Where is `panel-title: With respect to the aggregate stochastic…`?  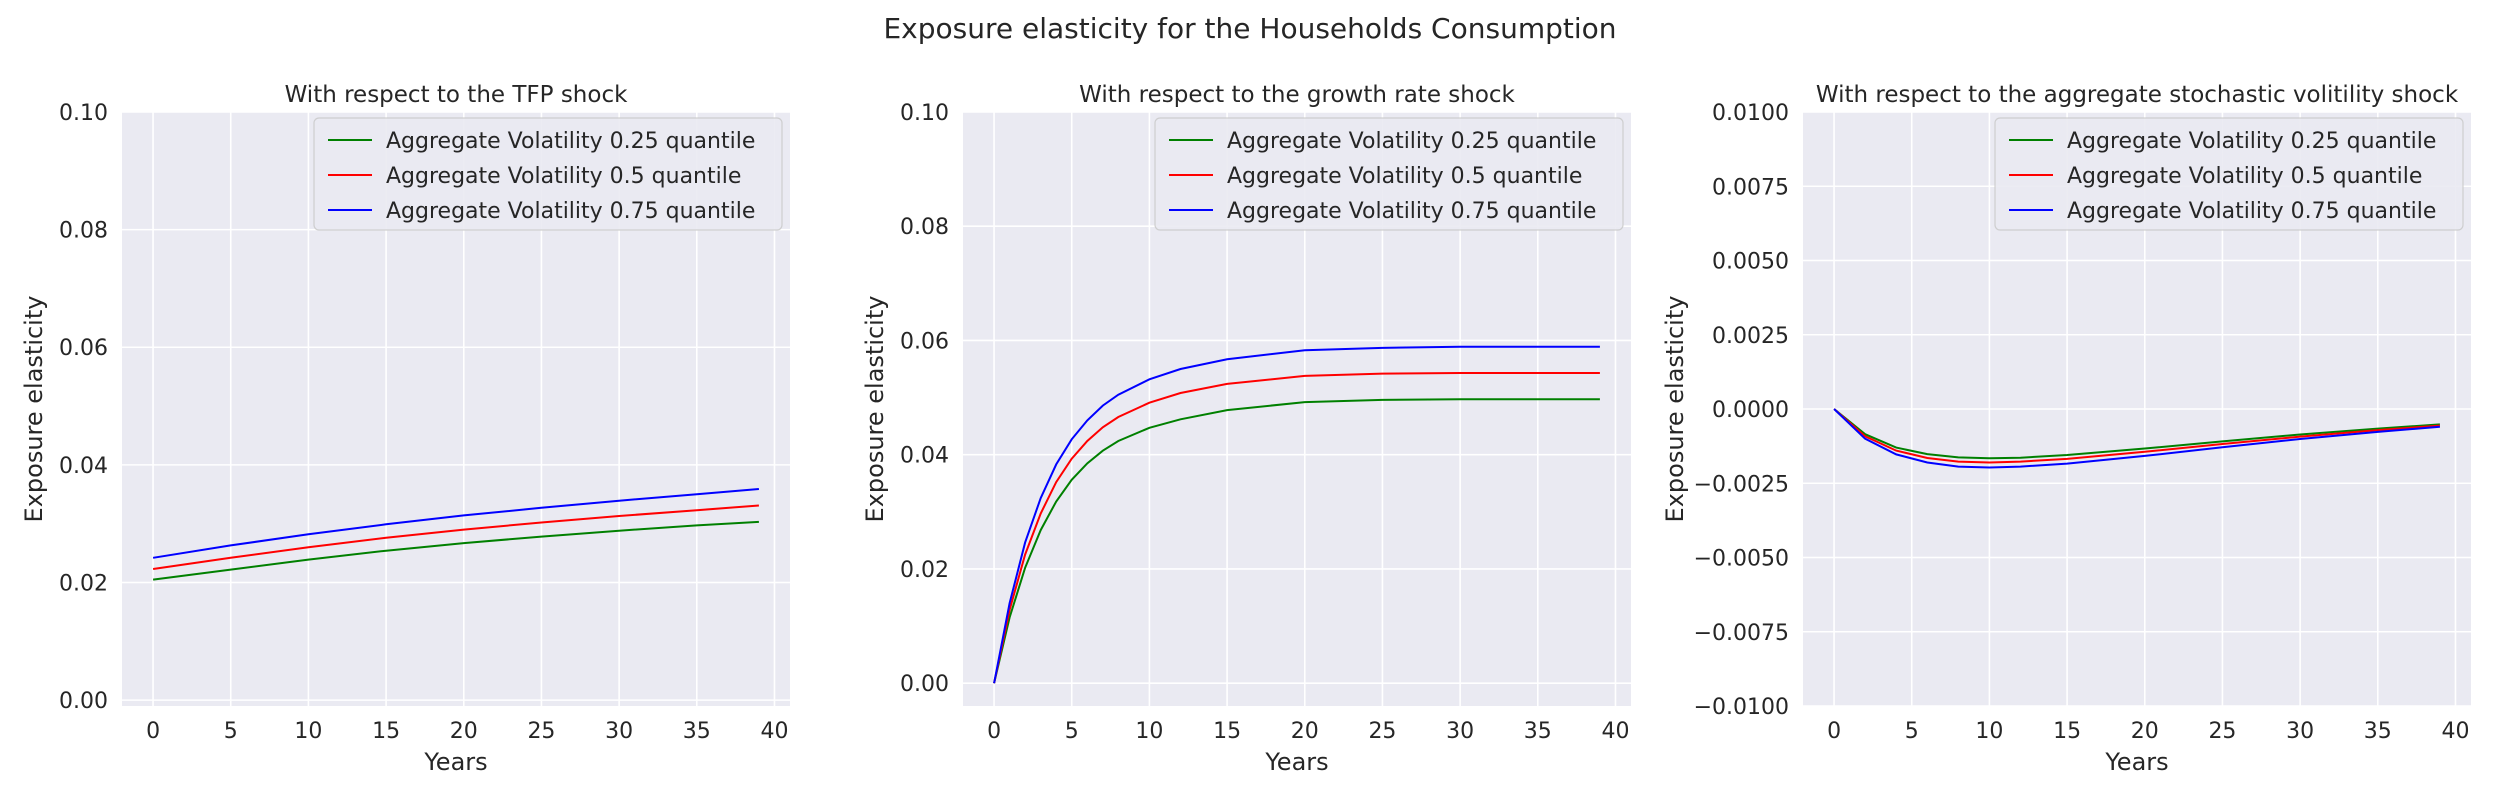 panel-title: With respect to the aggregate stochastic… is located at coordinates (2137, 95).